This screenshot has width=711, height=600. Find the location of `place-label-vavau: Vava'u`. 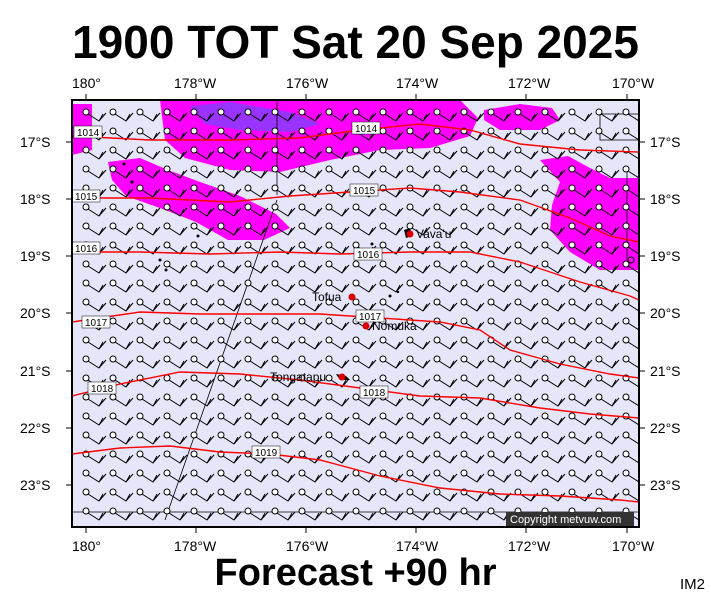

place-label-vavau: Vava'u is located at coordinates (433, 234).